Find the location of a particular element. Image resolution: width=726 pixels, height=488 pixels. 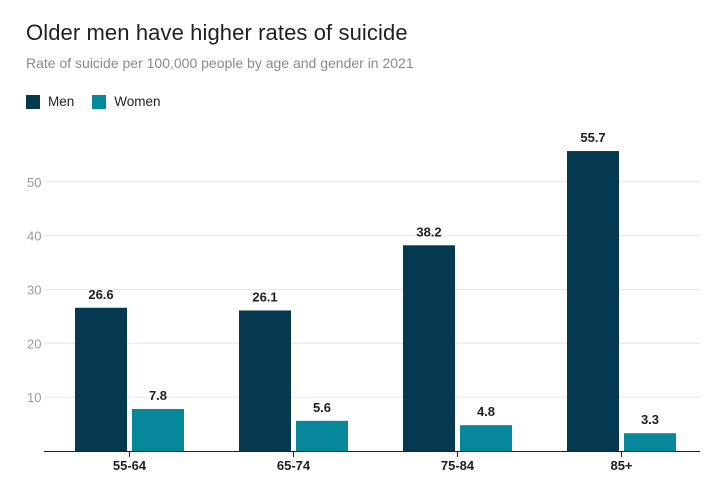

legend-item-women: Women is located at coordinates (126, 101).